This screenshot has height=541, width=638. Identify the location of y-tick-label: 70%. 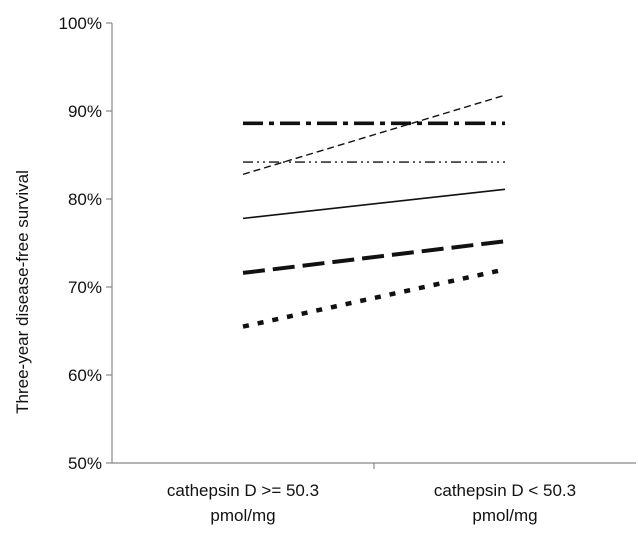
(85, 287).